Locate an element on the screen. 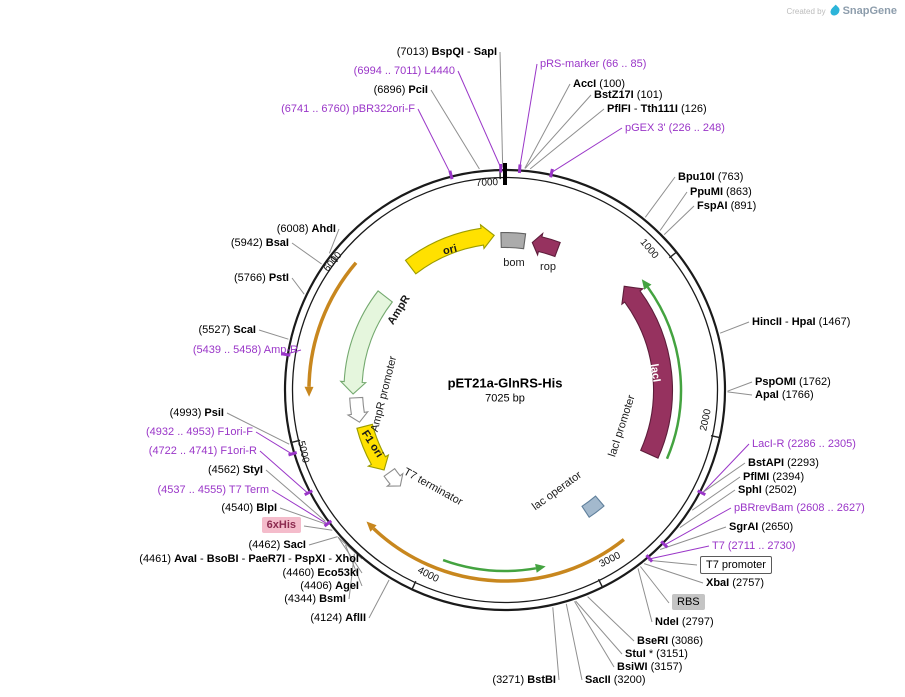  feature-f1-ori is located at coordinates (373, 447).